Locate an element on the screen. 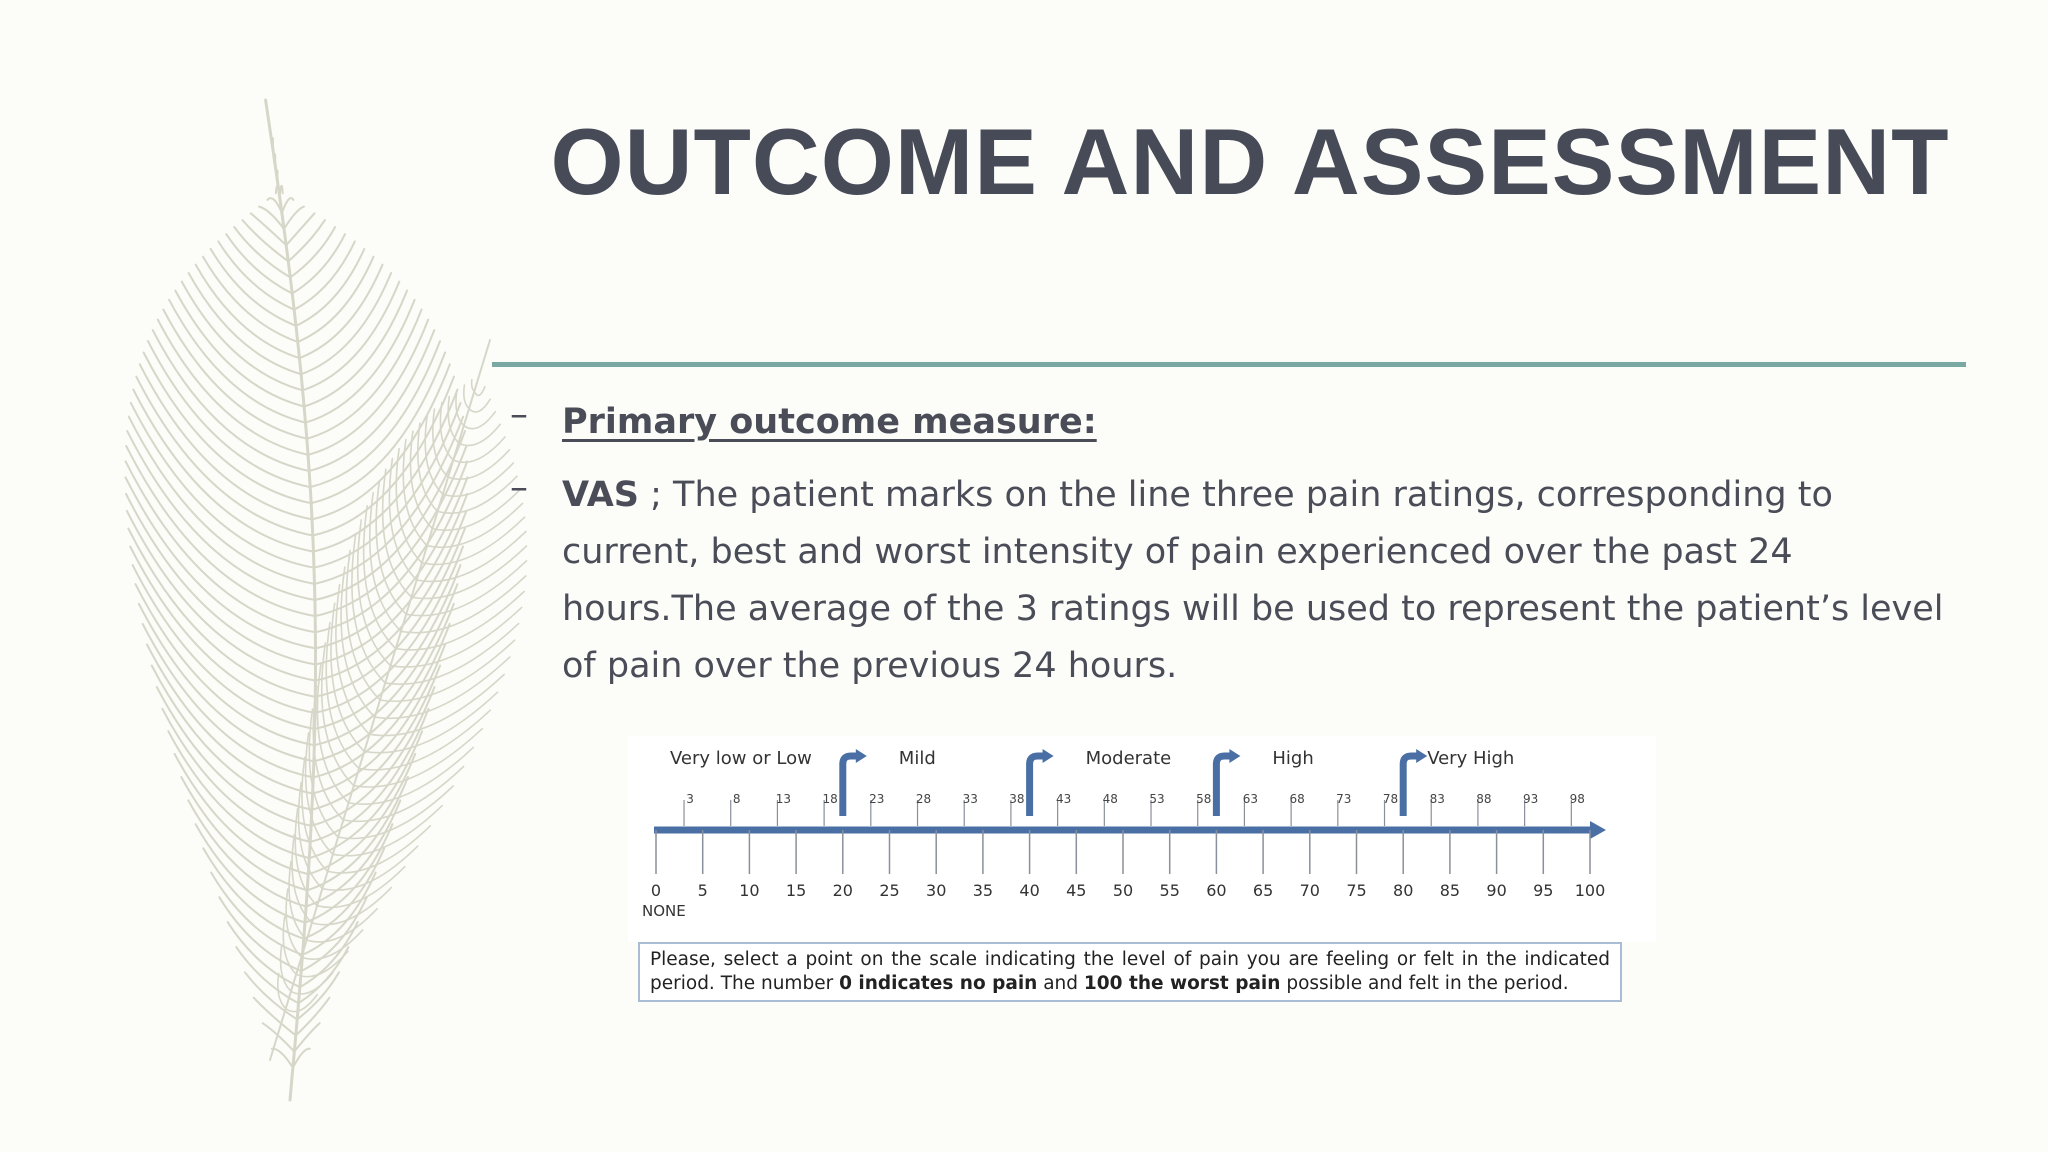 The width and height of the screenshot is (2048, 1152). vas-major-tick-label: 65 is located at coordinates (1263, 890).